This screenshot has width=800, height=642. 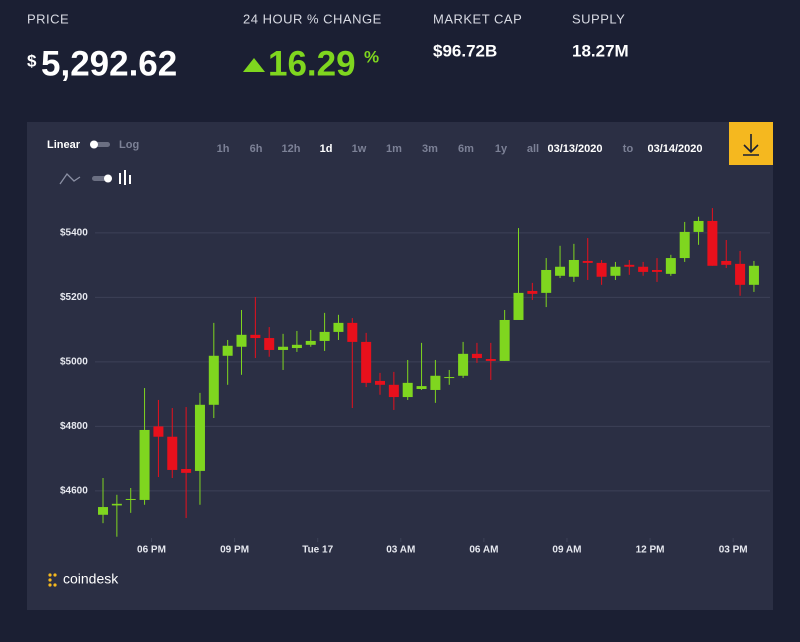 I want to click on range-button: 3m, so click(x=430, y=149).